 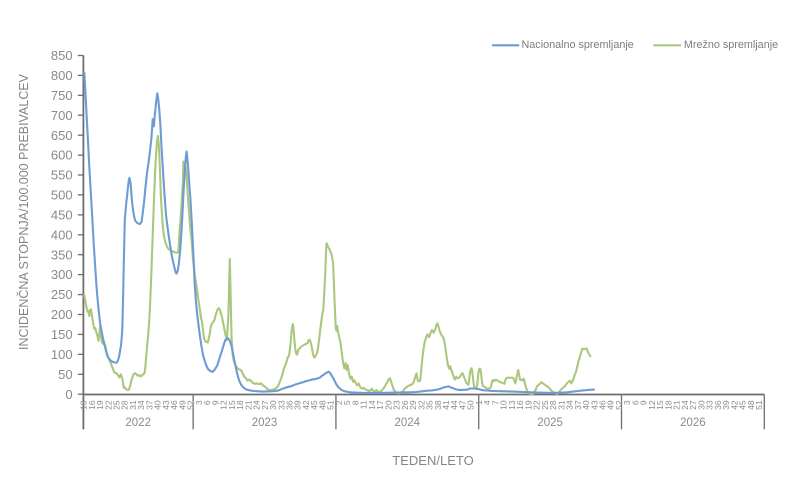 I want to click on svg-text: 2026, so click(x=693, y=423).